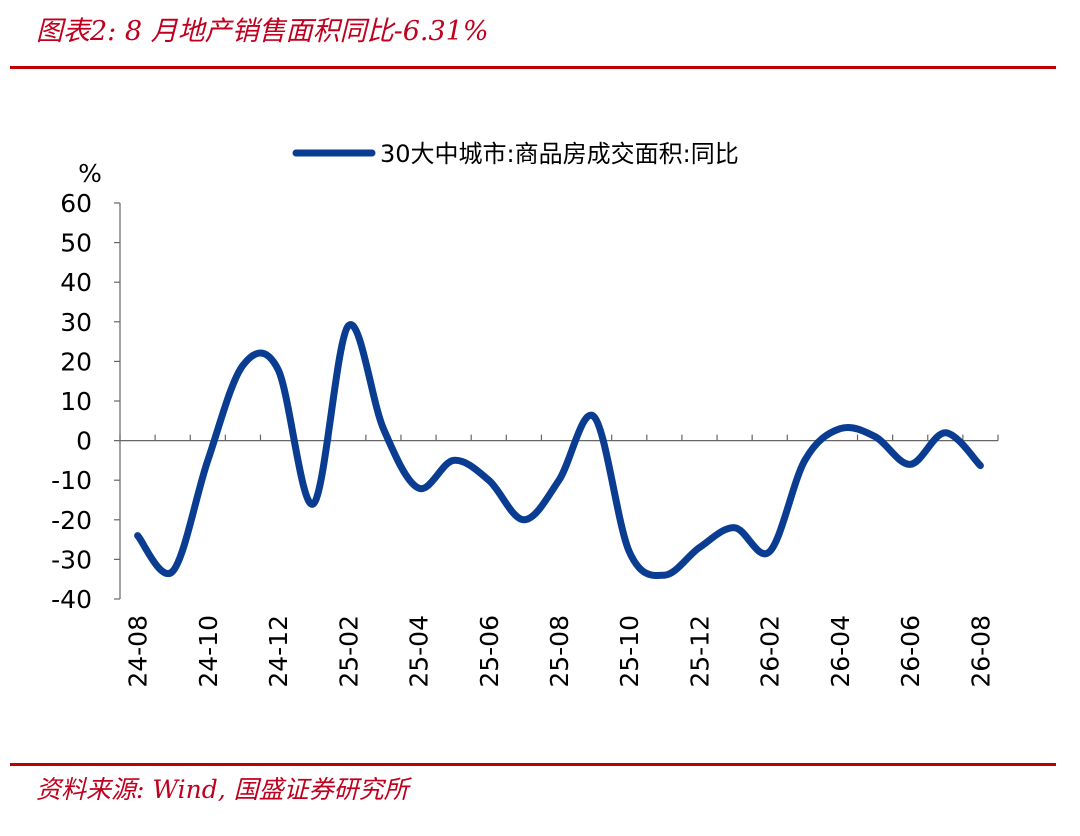  I want to click on y-tick-label: 10, so click(76, 401).